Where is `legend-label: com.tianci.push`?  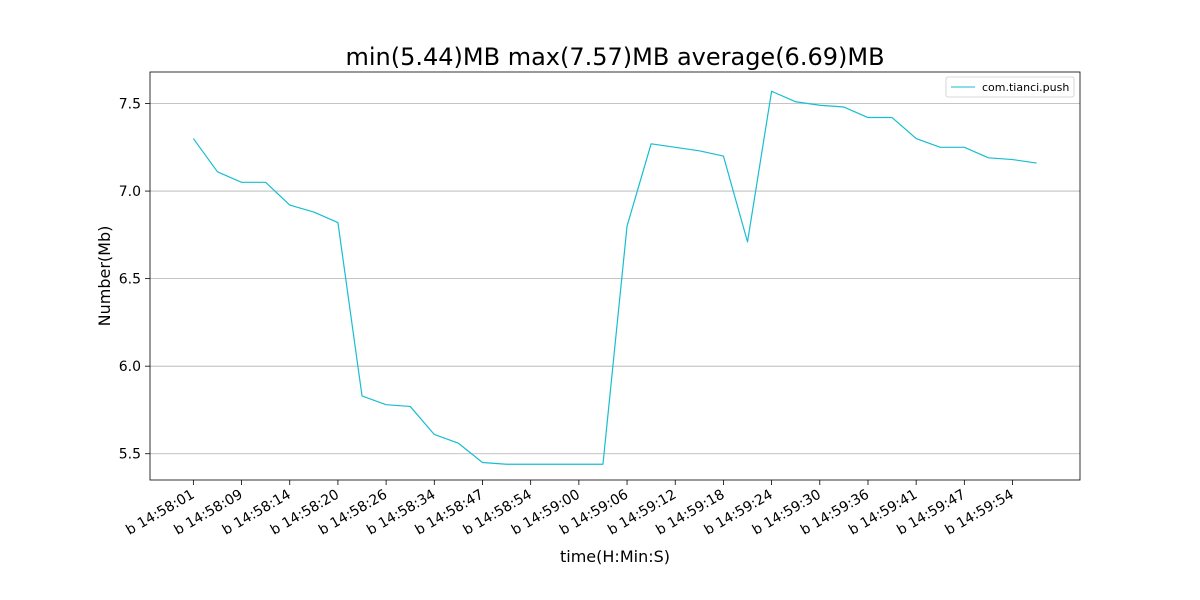
legend-label: com.tianci.push is located at coordinates (1025, 87).